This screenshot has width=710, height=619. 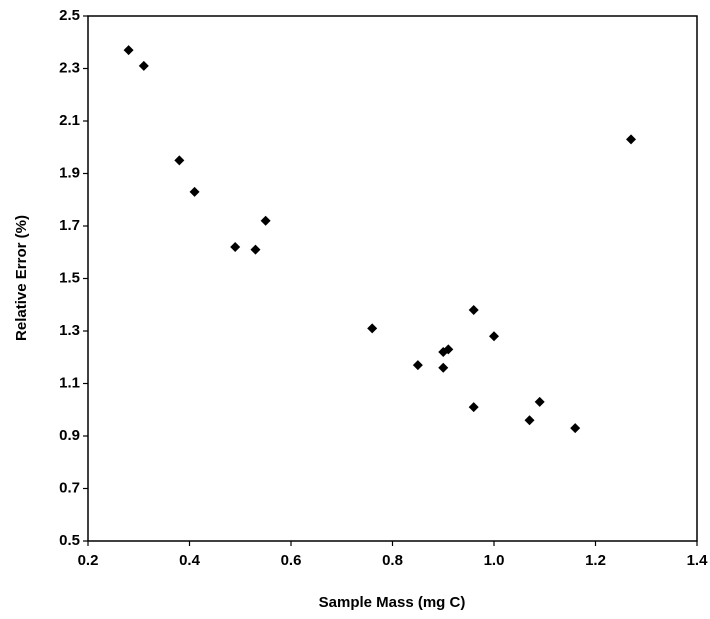 What do you see at coordinates (69, 435) in the screenshot?
I see `y-tick-label: 0.9` at bounding box center [69, 435].